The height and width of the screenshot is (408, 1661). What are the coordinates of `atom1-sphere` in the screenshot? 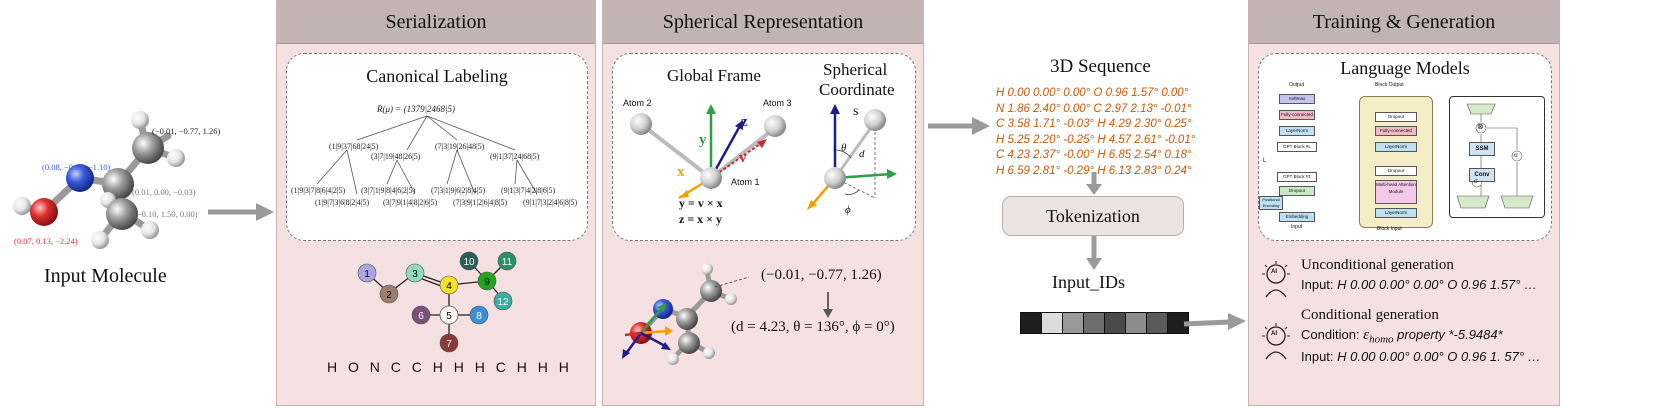 It's located at (711, 178).